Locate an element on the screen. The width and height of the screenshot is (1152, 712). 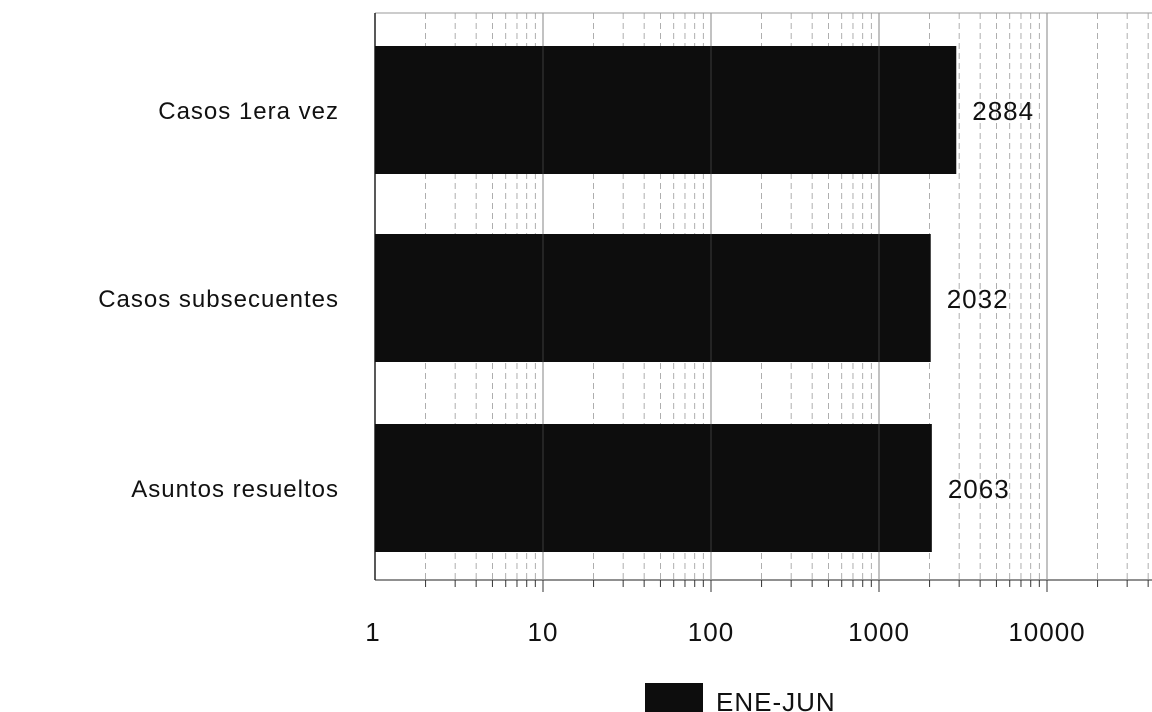
value-labels: 2884 2032 2063 is located at coordinates (990, 300).